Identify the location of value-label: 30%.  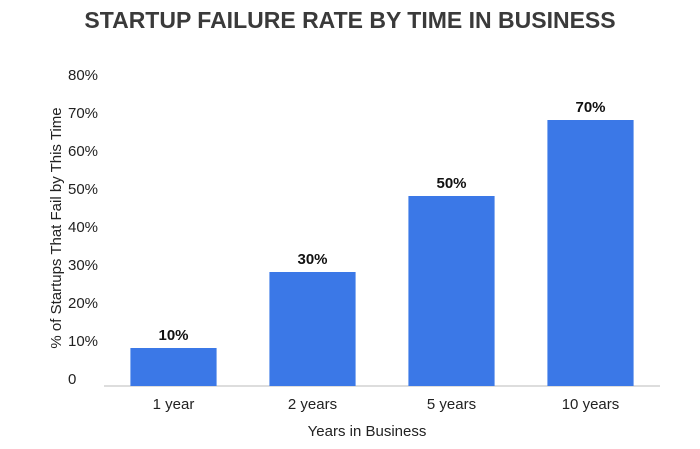
(312, 259).